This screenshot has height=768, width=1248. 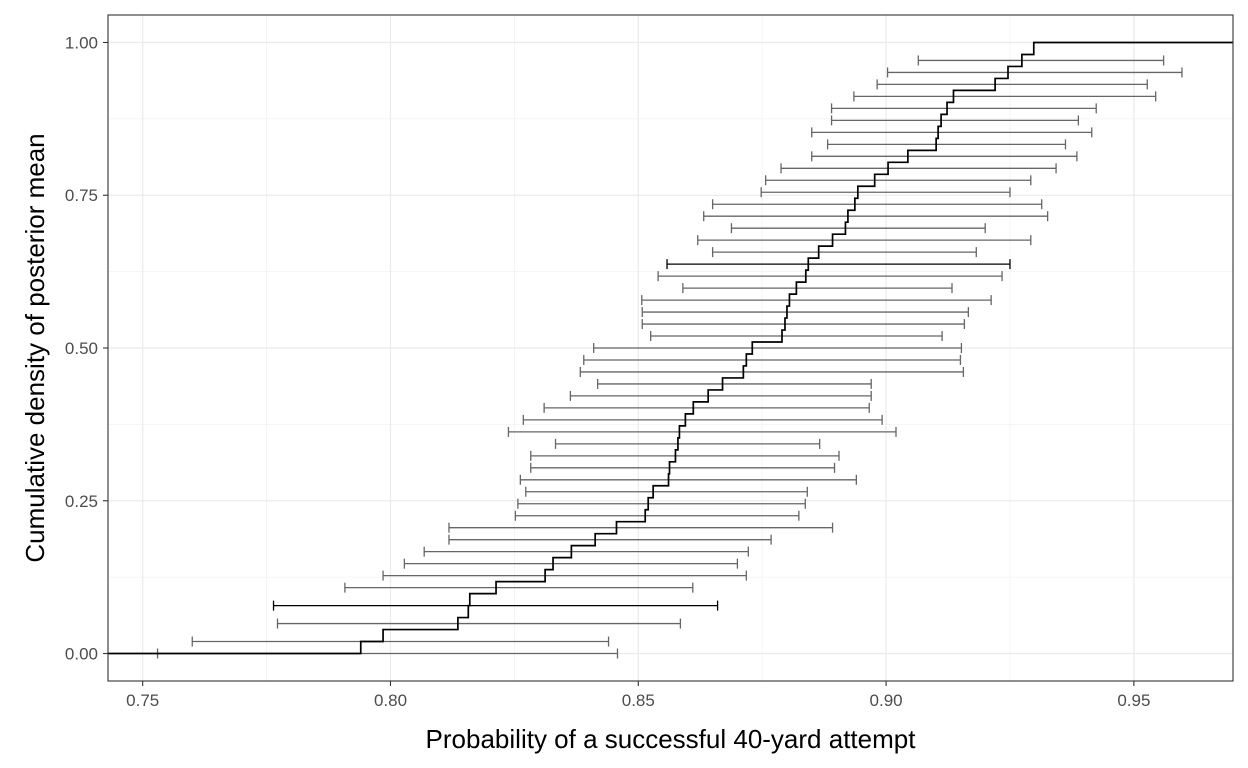 I want to click on y-tick-label: 0.00, so click(x=81, y=654).